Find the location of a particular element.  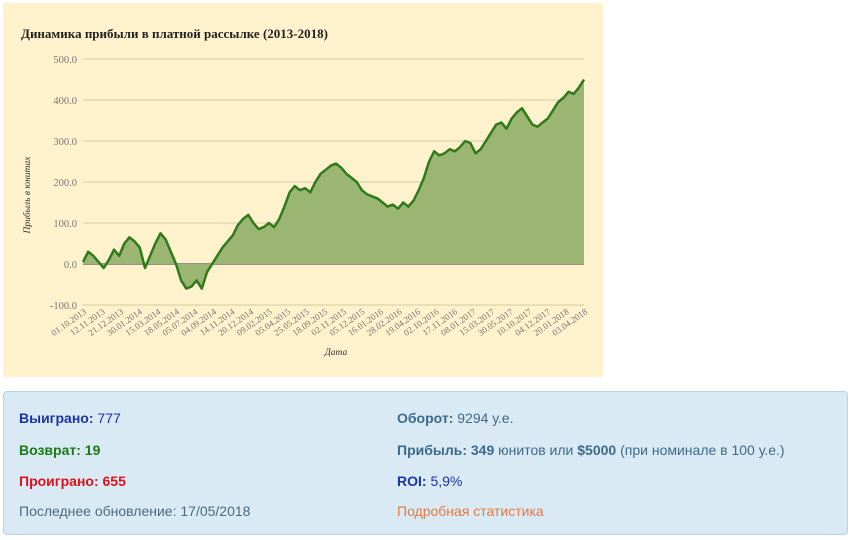

y-axis-label: Прибыль в юнитах is located at coordinates (27, 195).